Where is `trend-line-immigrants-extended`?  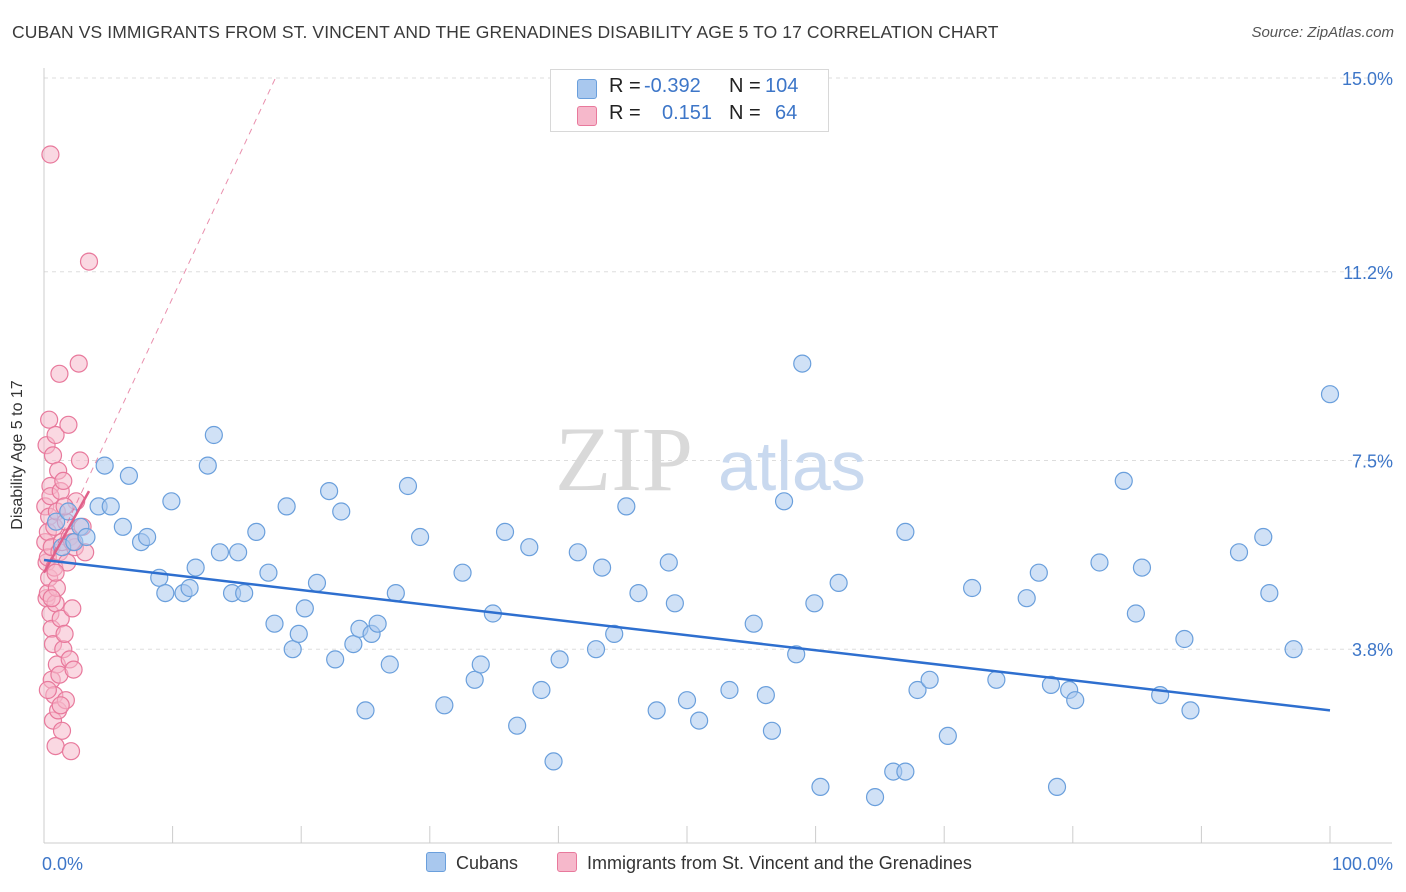 trend-line-immigrants-extended is located at coordinates (159, 325).